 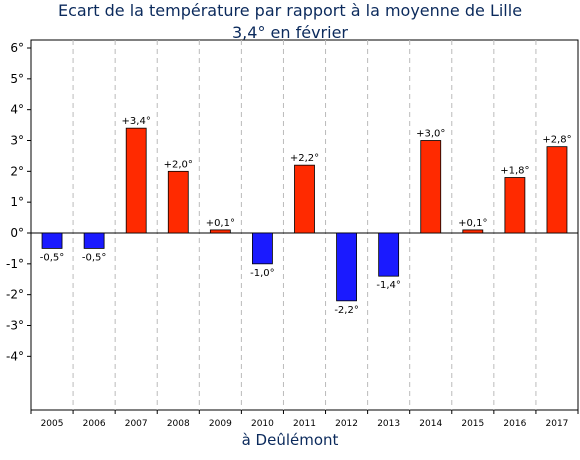 I want to click on x-category-label: 2017, so click(x=557, y=424).